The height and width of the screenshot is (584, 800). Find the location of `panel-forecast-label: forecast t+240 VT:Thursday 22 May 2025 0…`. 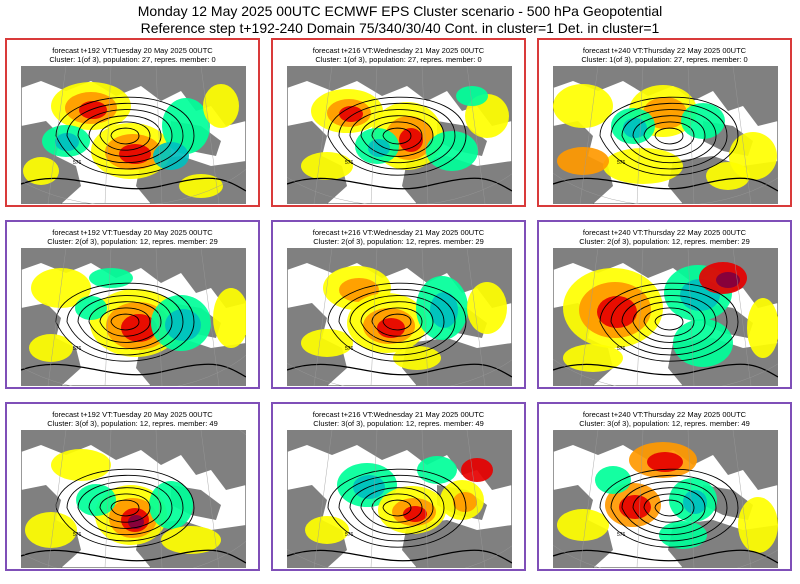

panel-forecast-label: forecast t+240 VT:Thursday 22 May 2025 0… is located at coordinates (664, 232).